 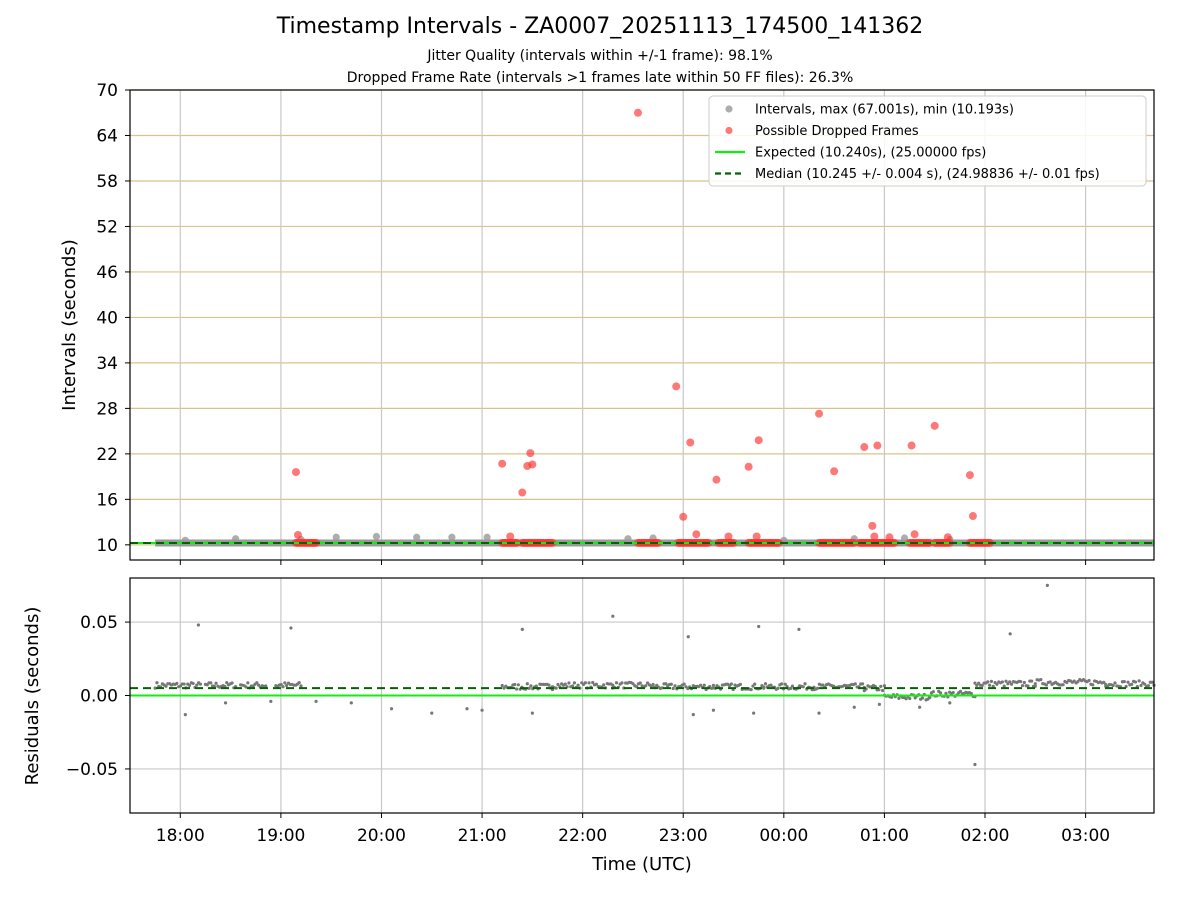 What do you see at coordinates (884, 836) in the screenshot?
I see `x-tick-label: 01:00` at bounding box center [884, 836].